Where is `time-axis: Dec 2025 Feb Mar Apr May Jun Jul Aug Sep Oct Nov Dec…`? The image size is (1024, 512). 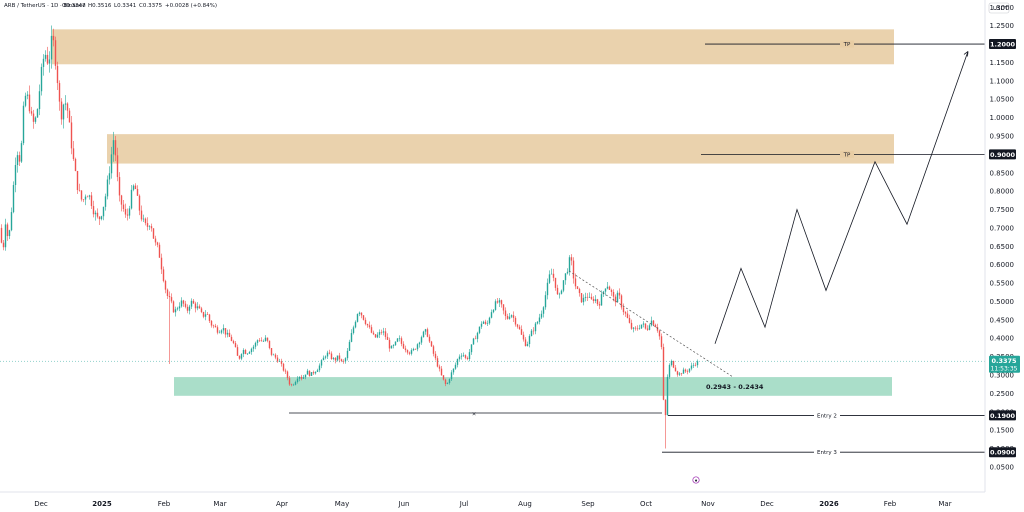
time-axis: Dec 2025 Feb Mar Apr May Jun Jul Aug Sep Oct Nov Dec… is located at coordinates (492, 499).